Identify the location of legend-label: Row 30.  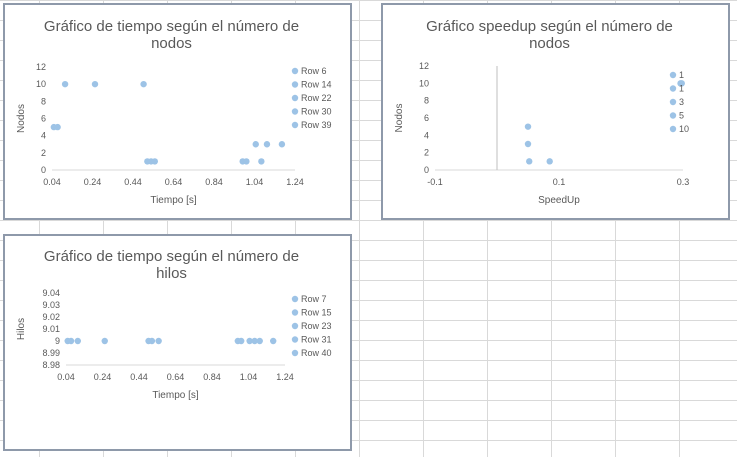
(316, 112).